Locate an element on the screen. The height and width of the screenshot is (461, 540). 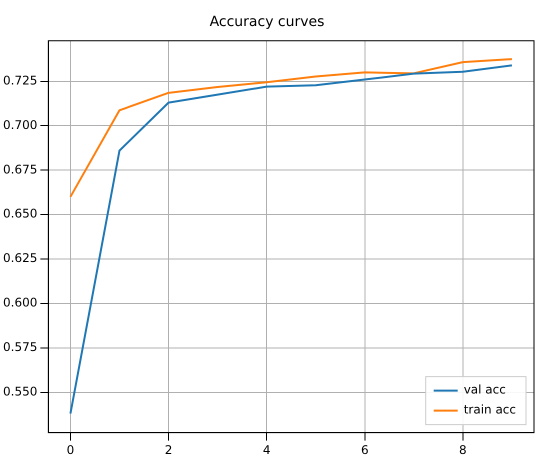
chart-title: Accuracy curves is located at coordinates (267, 22).